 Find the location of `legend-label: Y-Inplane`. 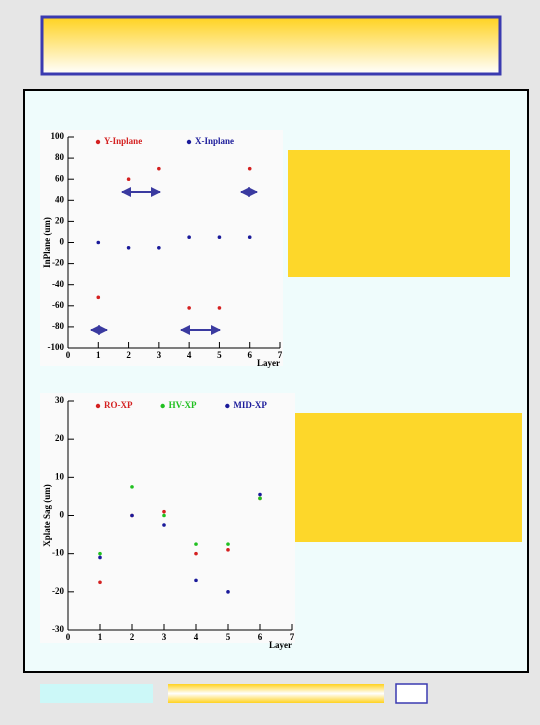

legend-label: Y-Inplane is located at coordinates (123, 141).